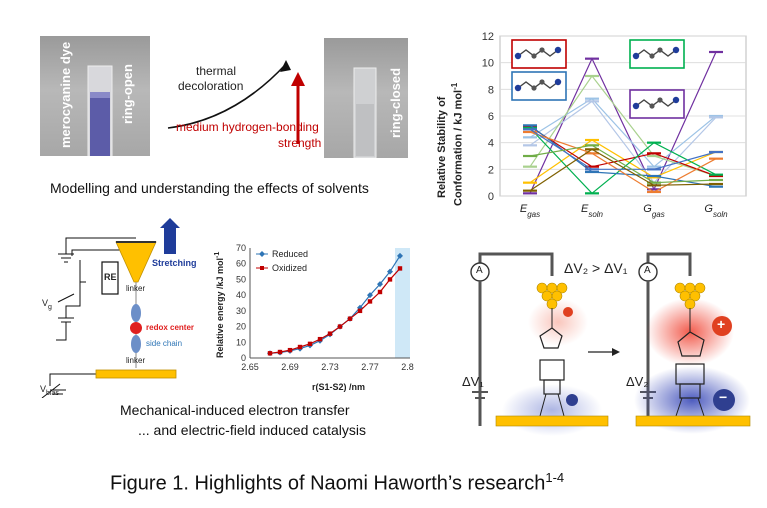 The width and height of the screenshot is (767, 508). I want to click on legend-oxidized-marker, so click(262, 268).